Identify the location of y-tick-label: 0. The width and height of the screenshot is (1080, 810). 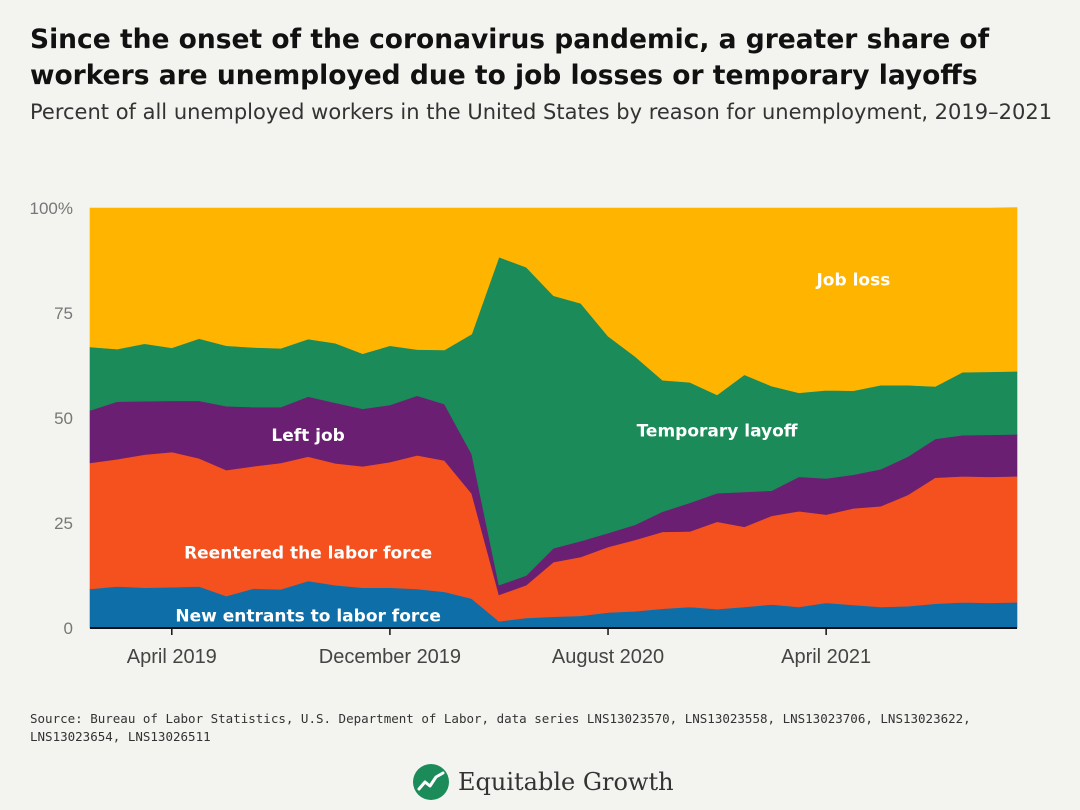
(68, 628).